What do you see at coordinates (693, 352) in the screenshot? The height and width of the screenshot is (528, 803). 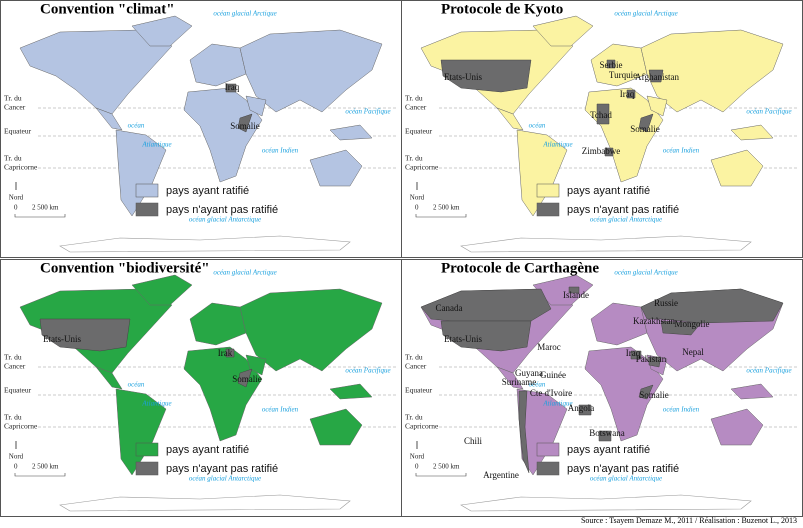 I see `country-label: Nepal` at bounding box center [693, 352].